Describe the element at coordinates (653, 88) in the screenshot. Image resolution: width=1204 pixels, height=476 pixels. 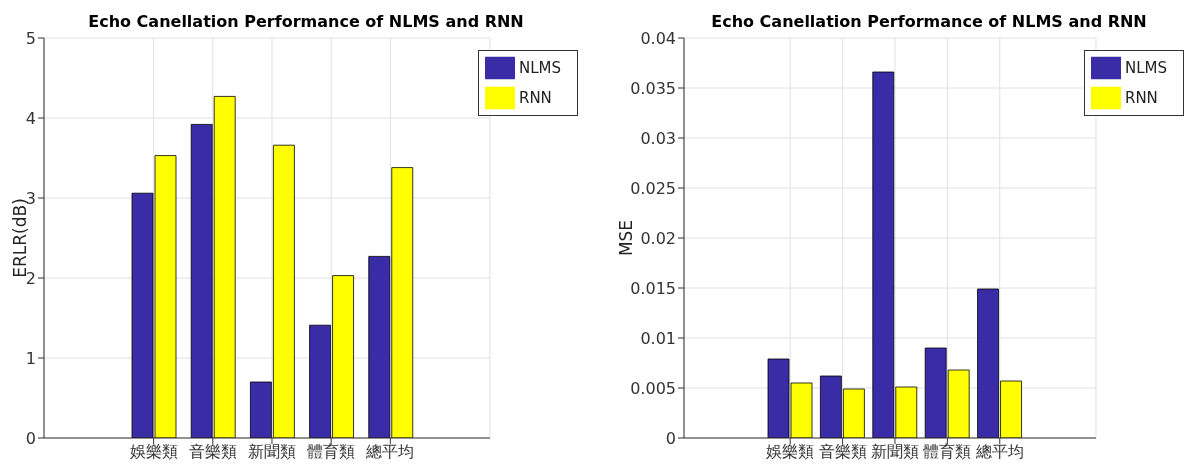
I see `y-tick-label: 0.035` at that location.